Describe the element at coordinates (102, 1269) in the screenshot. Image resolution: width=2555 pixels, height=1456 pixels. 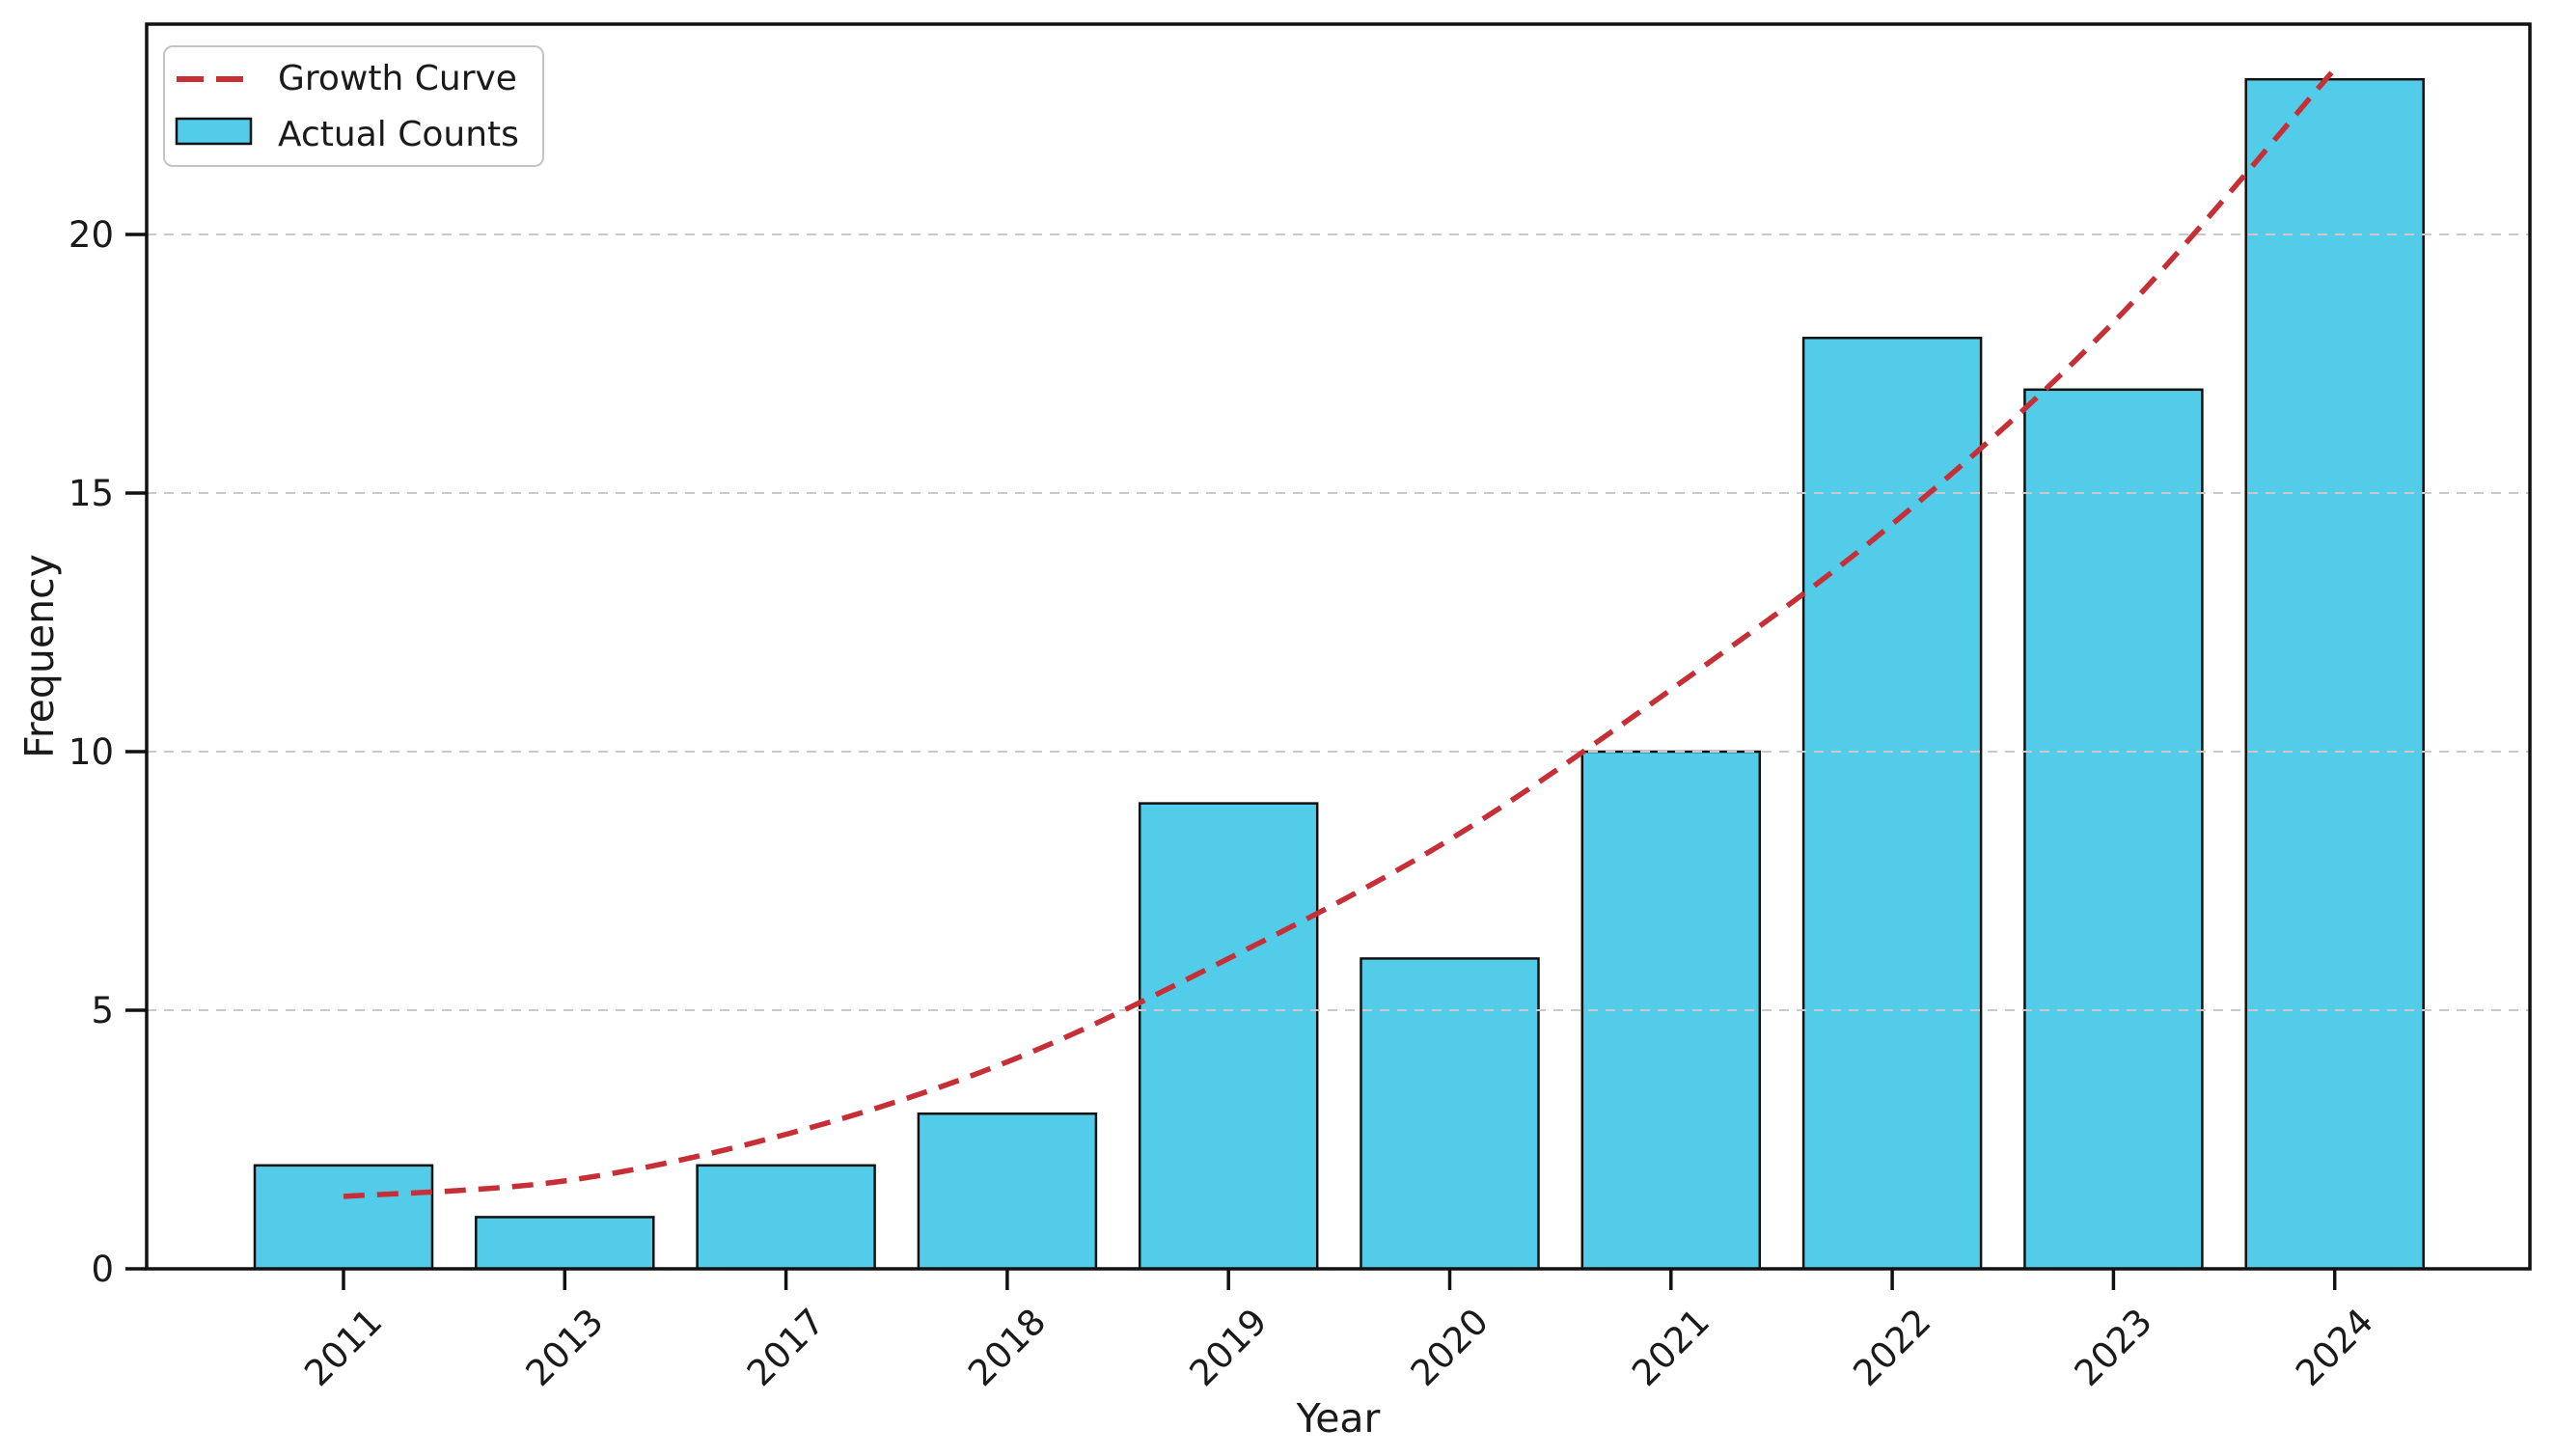
I see `y-tick-label-0: 0` at that location.